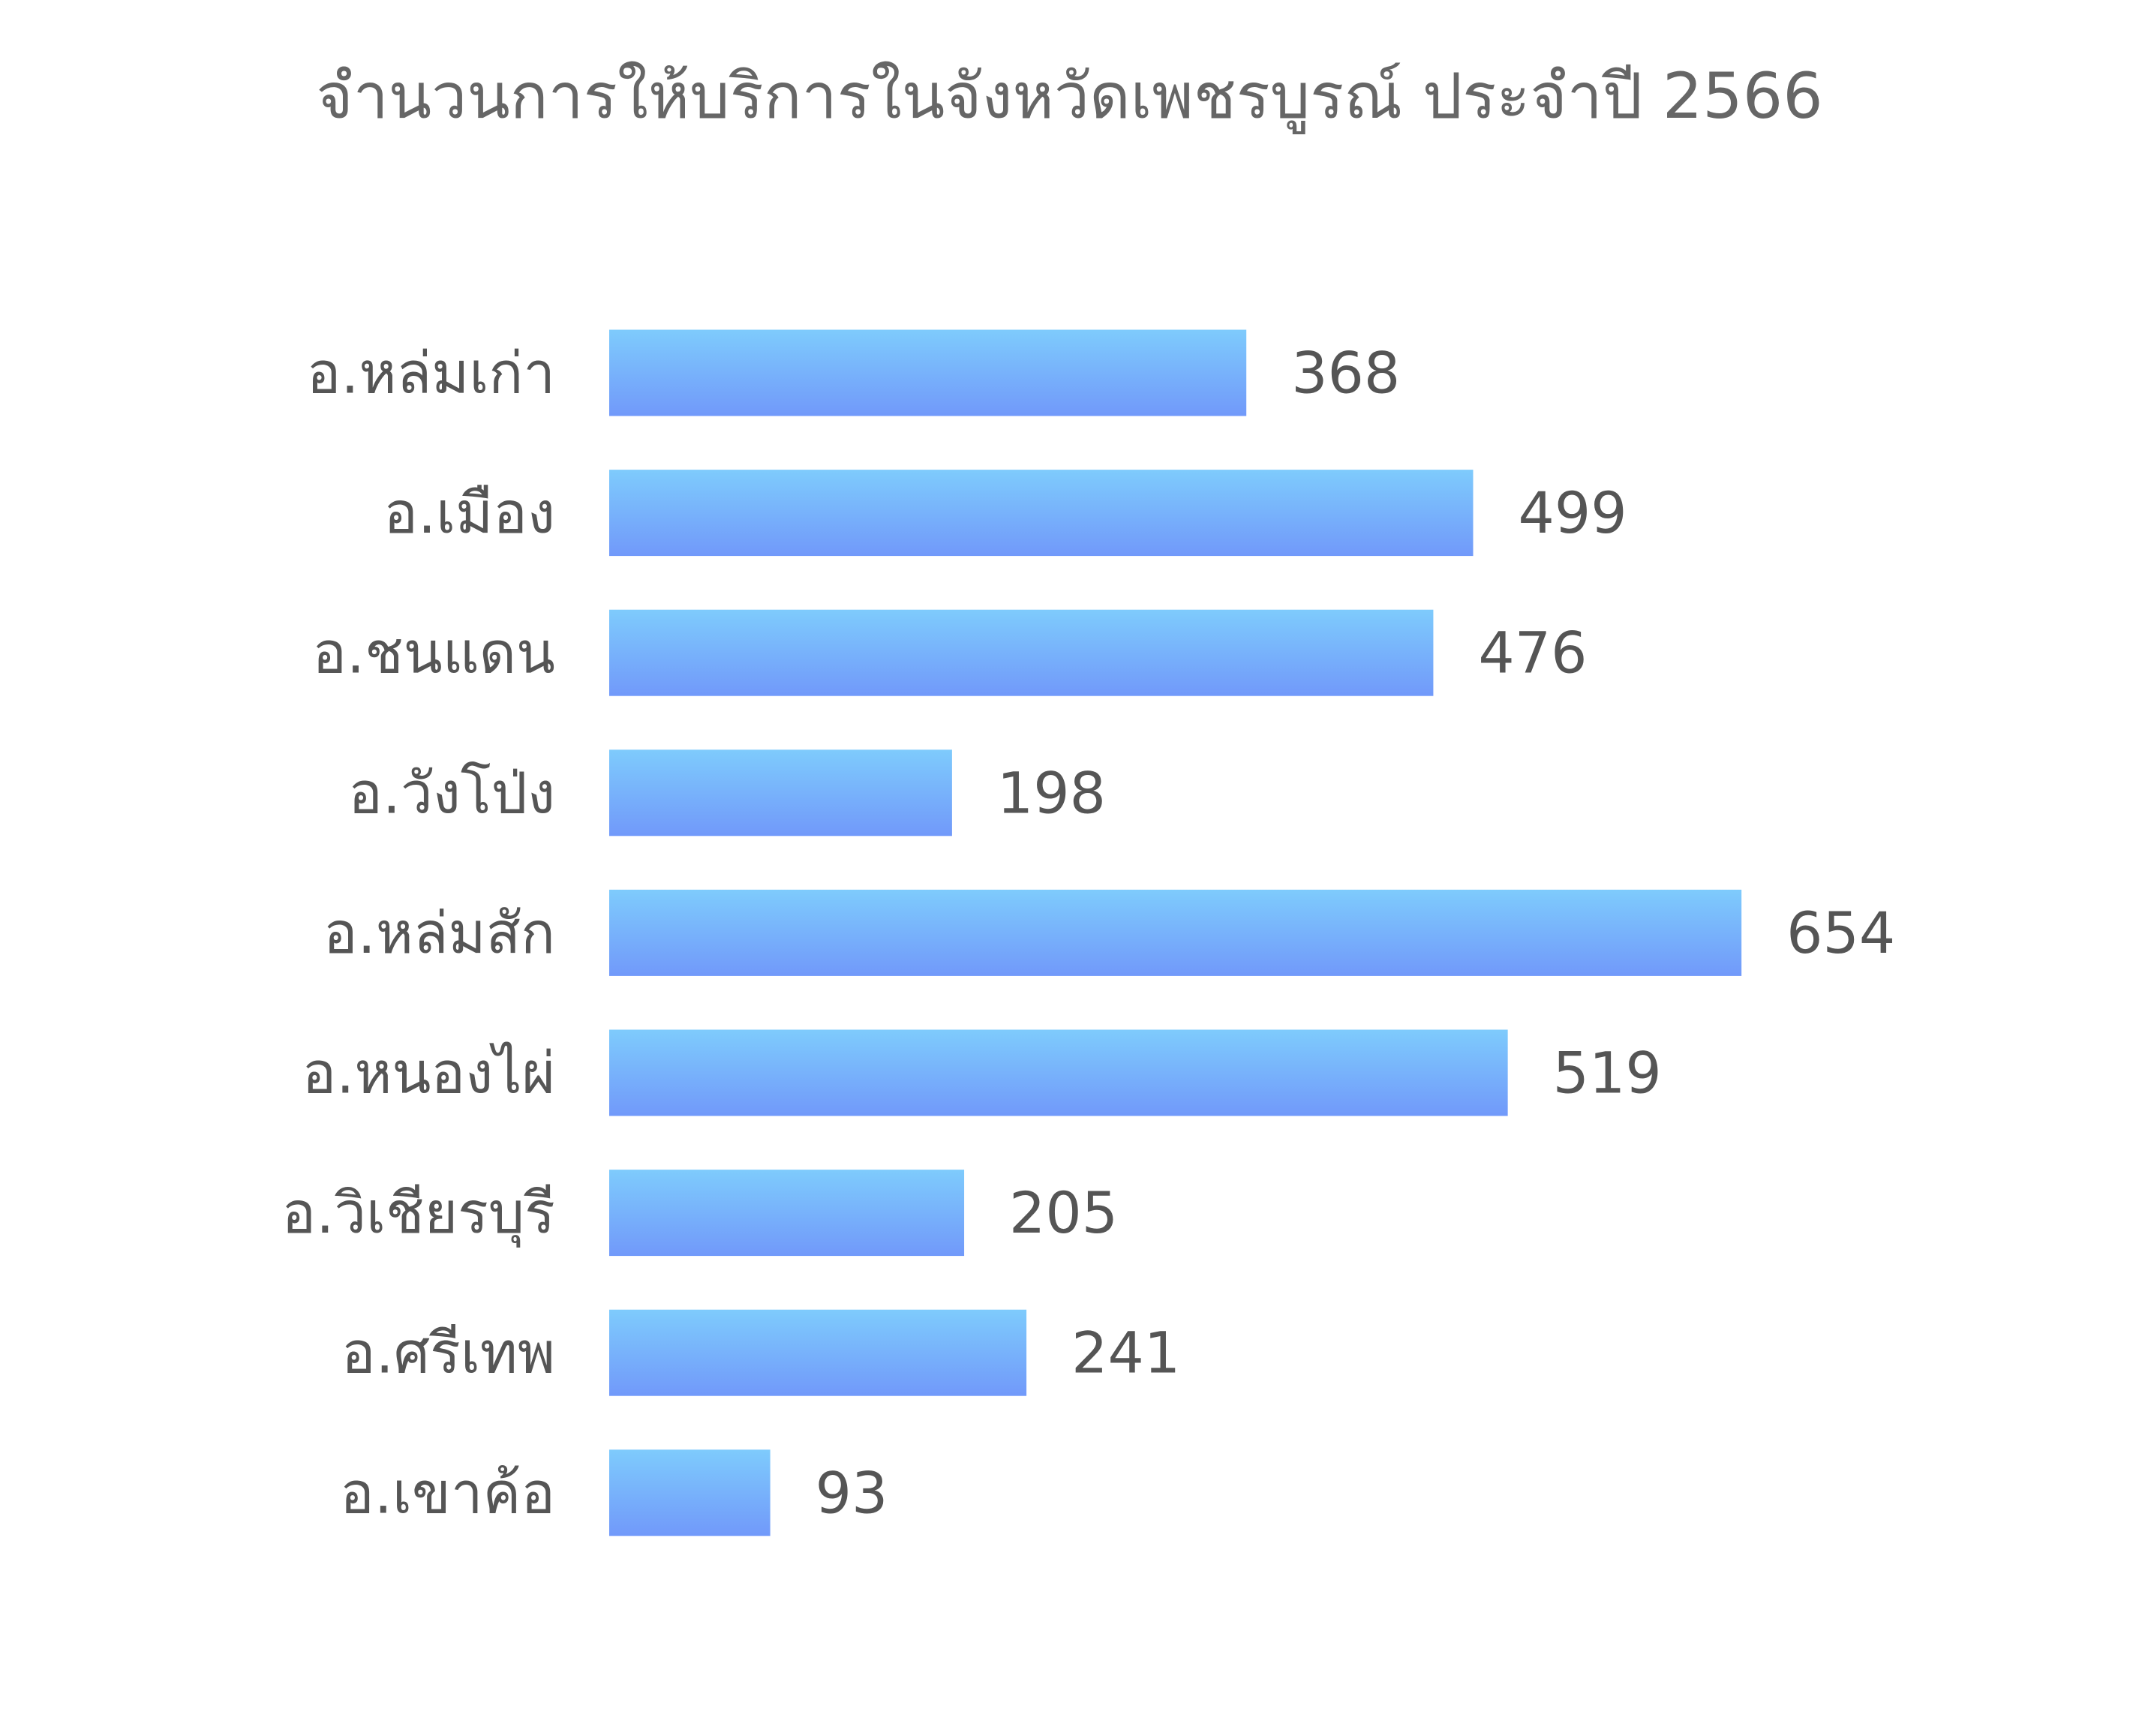 The width and height of the screenshot is (2139, 1736). Describe the element at coordinates (852, 1493) in the screenshot. I see `data-label: 93` at that location.